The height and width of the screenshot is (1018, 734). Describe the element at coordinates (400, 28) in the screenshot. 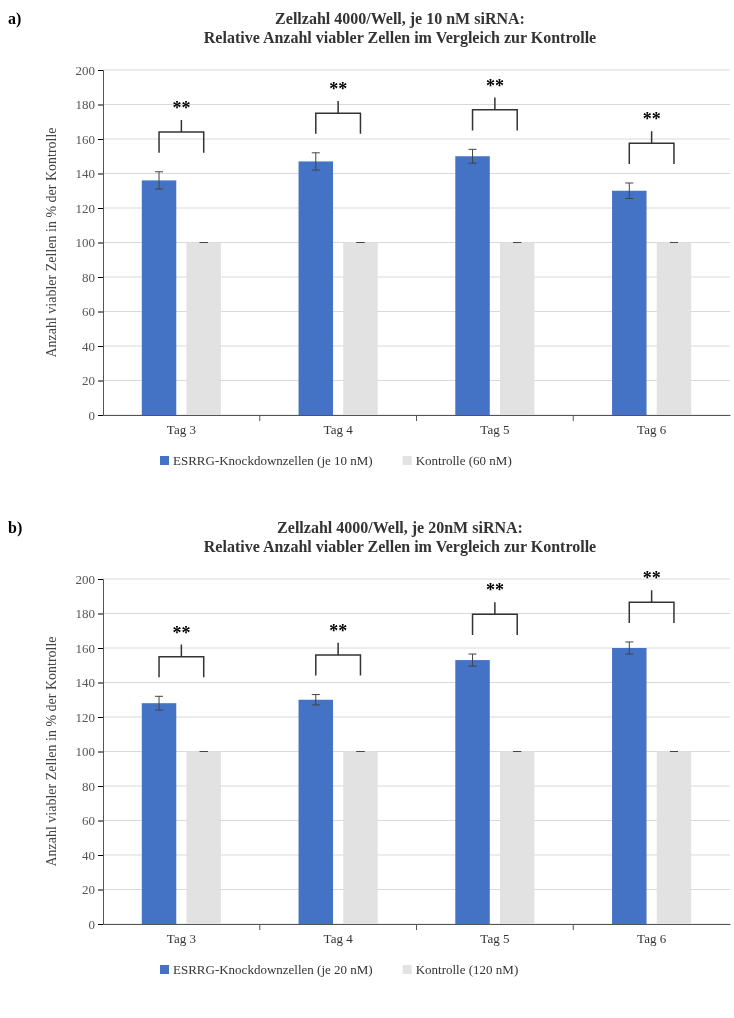

I see `chart-title: Zellzahl 4000/Well, je 10 nM siRNA: Relative Anzahl viabler Zellen im Vergleich zur Kontrolle` at that location.